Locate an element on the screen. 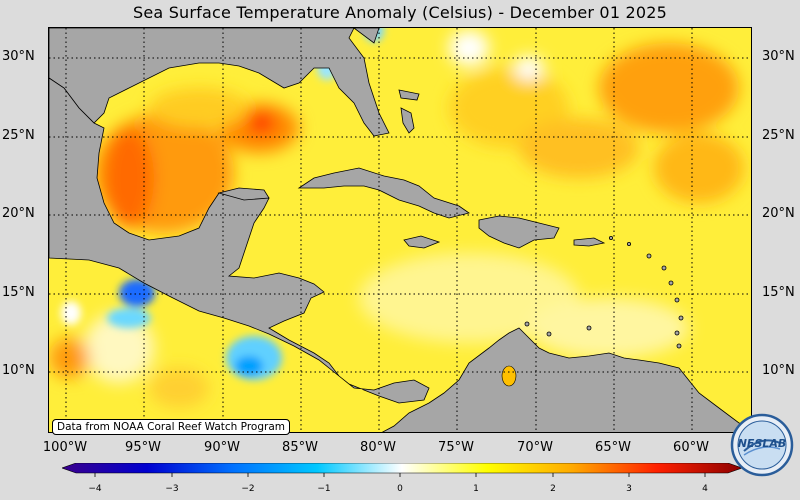 The image size is (800, 500). lon-label-70w: 70°W is located at coordinates (535, 447).